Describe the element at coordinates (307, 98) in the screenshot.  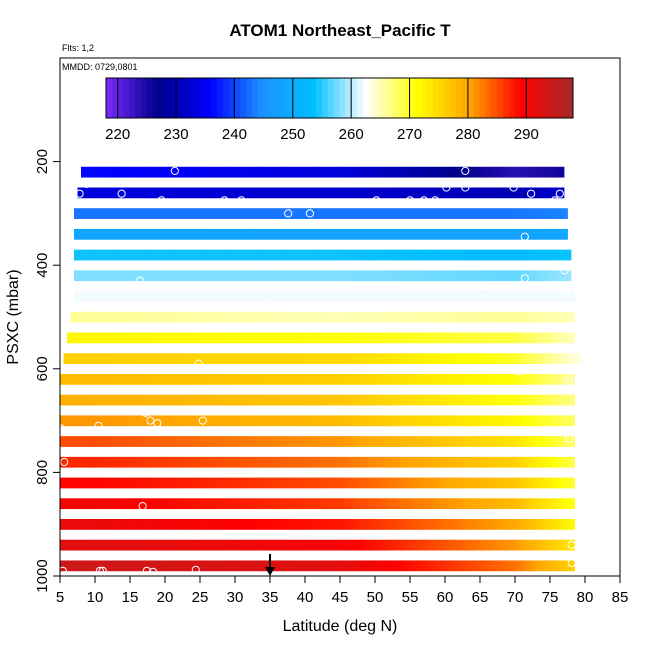
I see `colorbar-segment` at that location.